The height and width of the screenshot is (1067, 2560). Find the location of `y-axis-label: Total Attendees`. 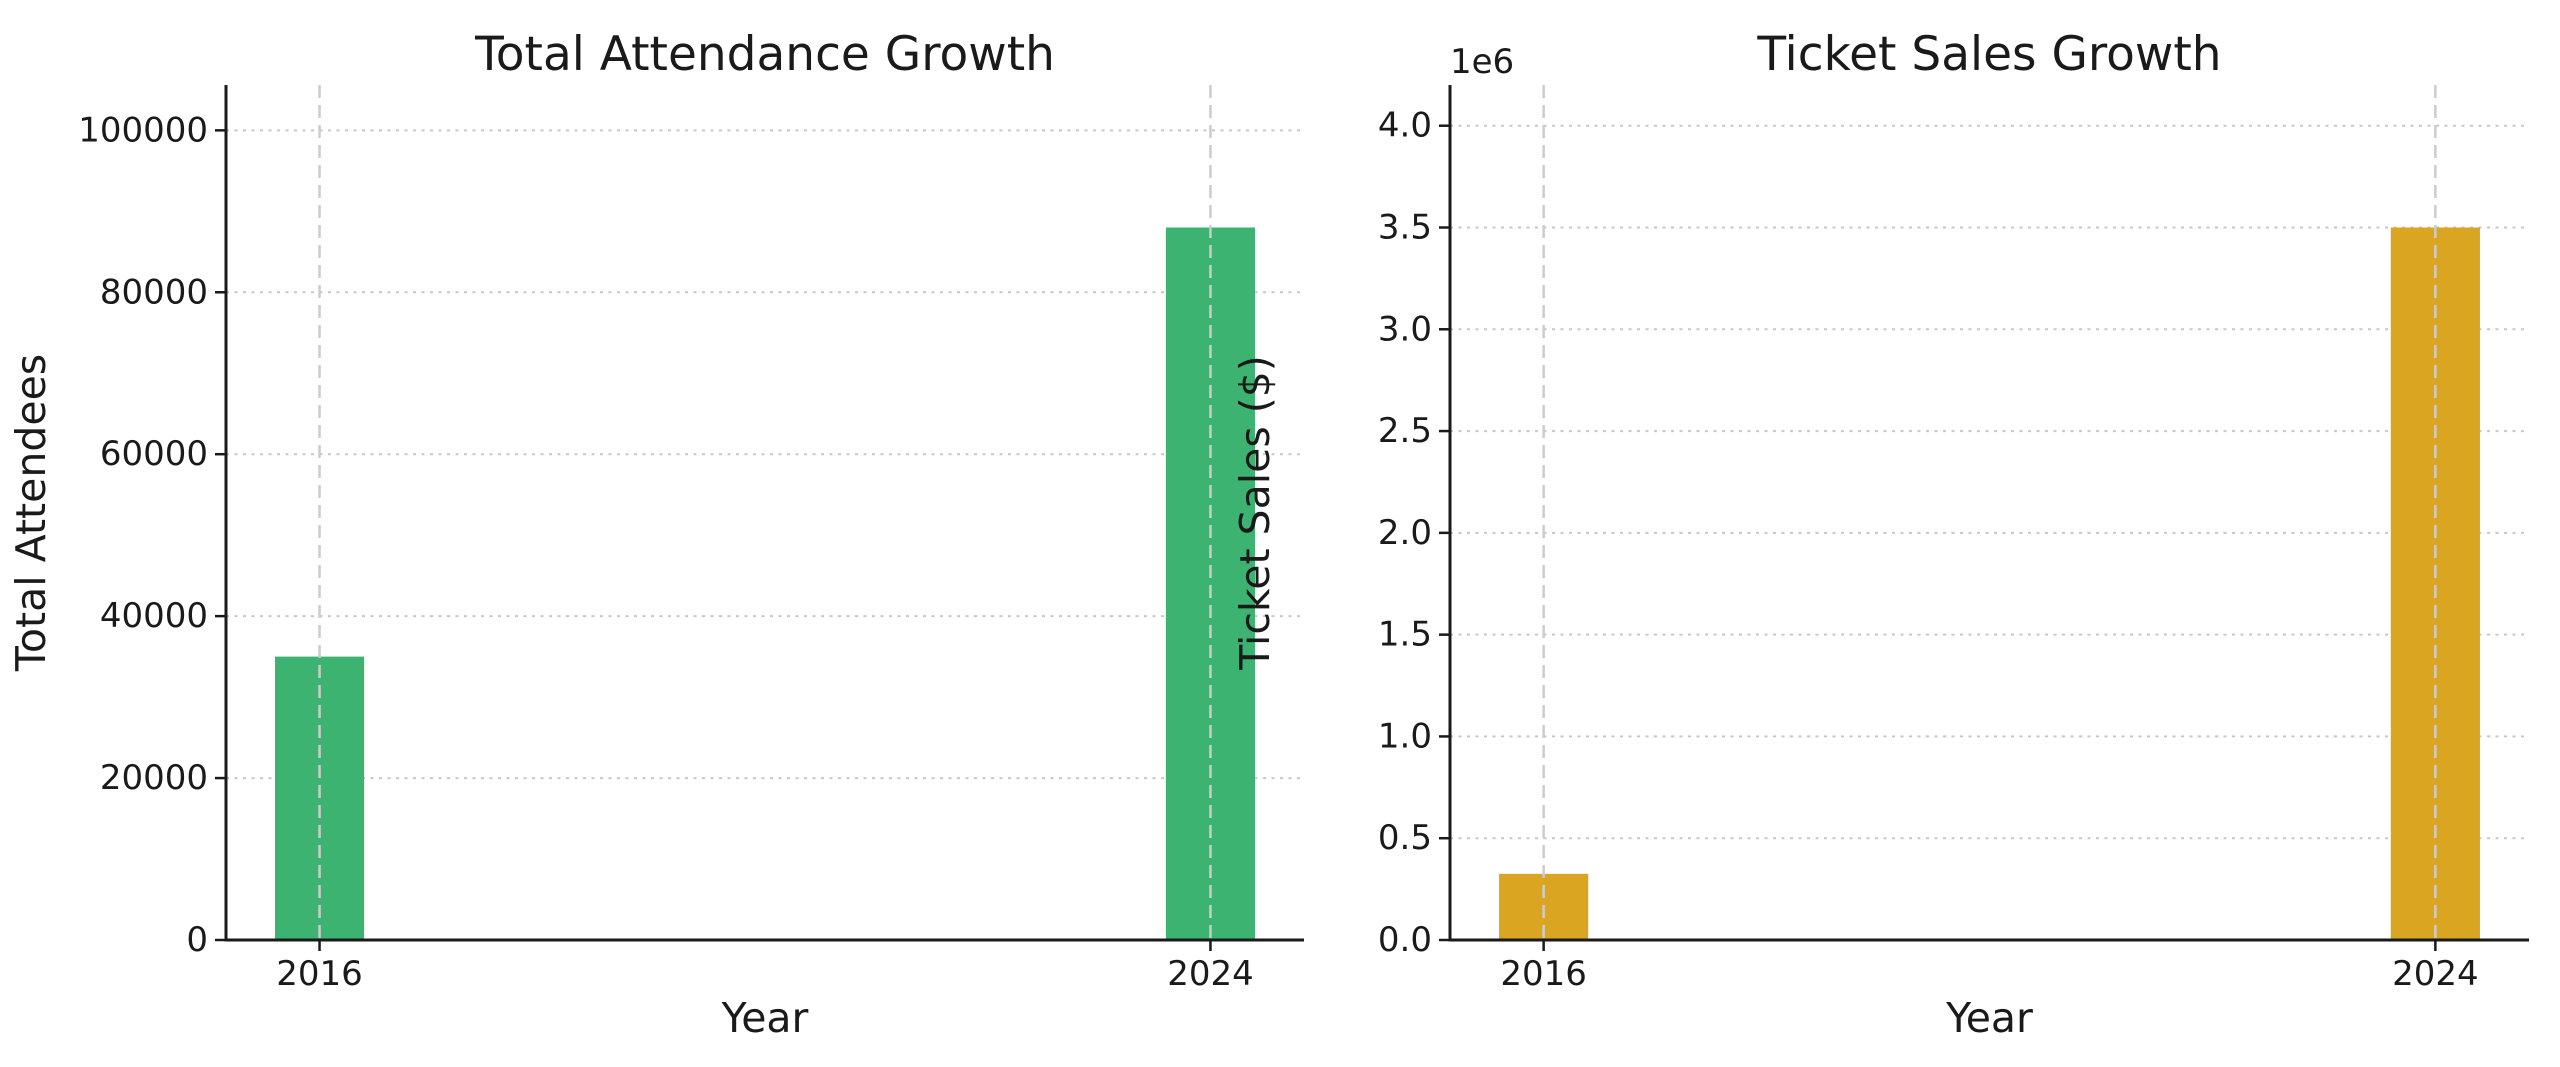

y-axis-label: Total Attendees is located at coordinates (31, 513).